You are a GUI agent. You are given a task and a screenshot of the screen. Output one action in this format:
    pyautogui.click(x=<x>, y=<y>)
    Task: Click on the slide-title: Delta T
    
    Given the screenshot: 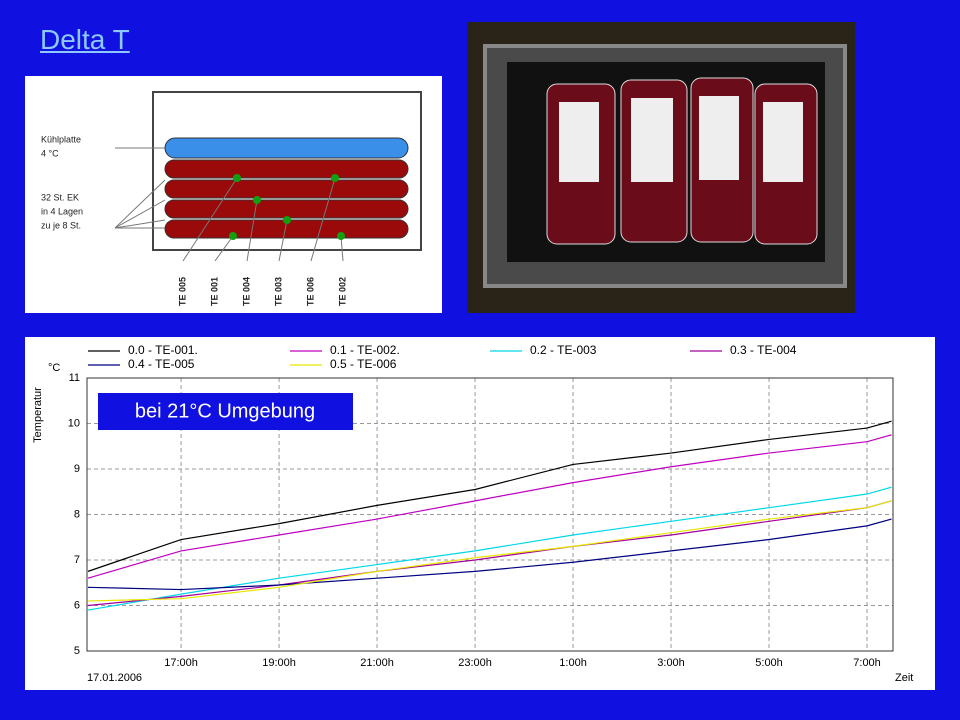 What is the action you would take?
    pyautogui.click(x=85, y=39)
    